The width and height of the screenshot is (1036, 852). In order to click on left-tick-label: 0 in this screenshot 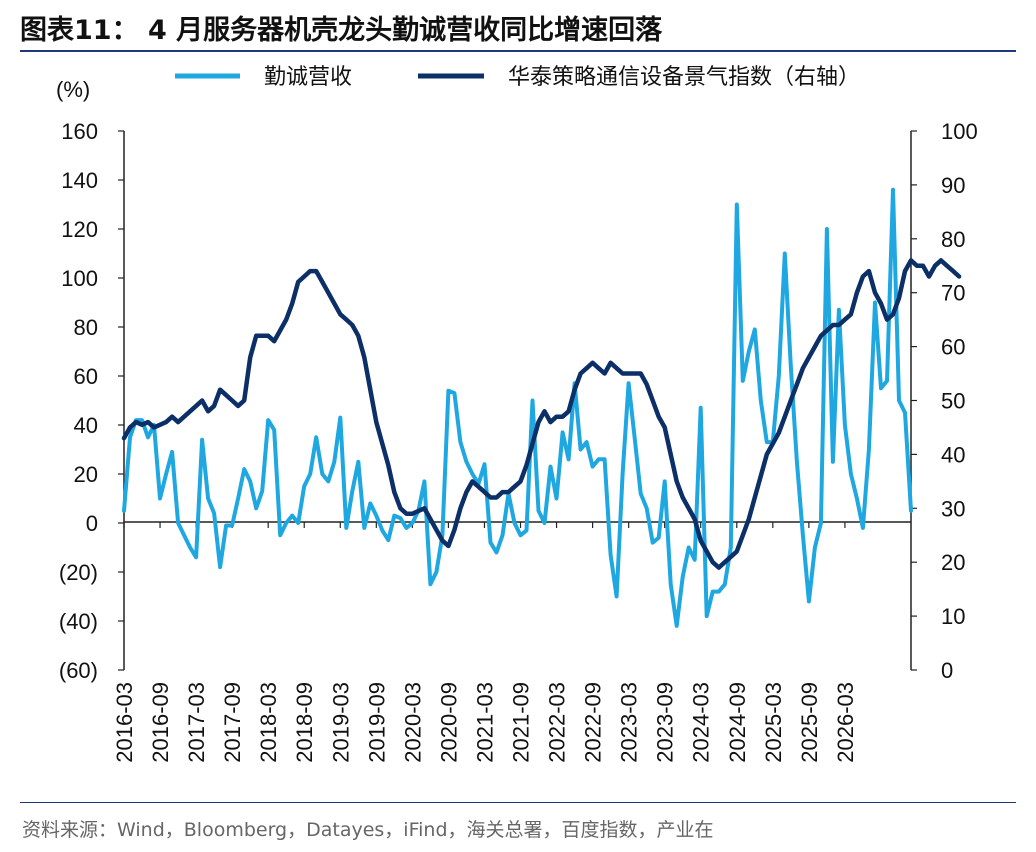, I will do `click(92, 523)`.